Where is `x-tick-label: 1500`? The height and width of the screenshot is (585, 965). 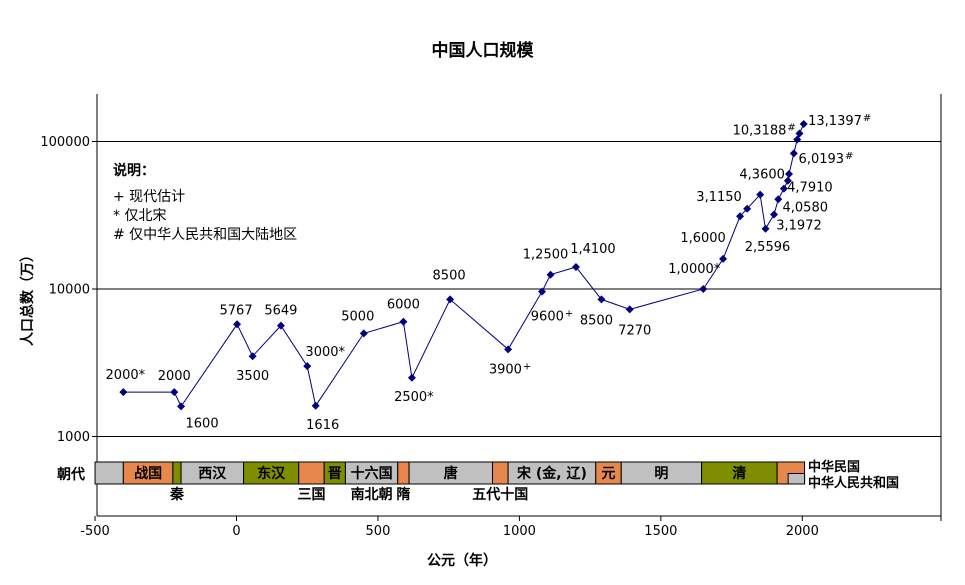 x-tick-label: 1500 is located at coordinates (660, 531).